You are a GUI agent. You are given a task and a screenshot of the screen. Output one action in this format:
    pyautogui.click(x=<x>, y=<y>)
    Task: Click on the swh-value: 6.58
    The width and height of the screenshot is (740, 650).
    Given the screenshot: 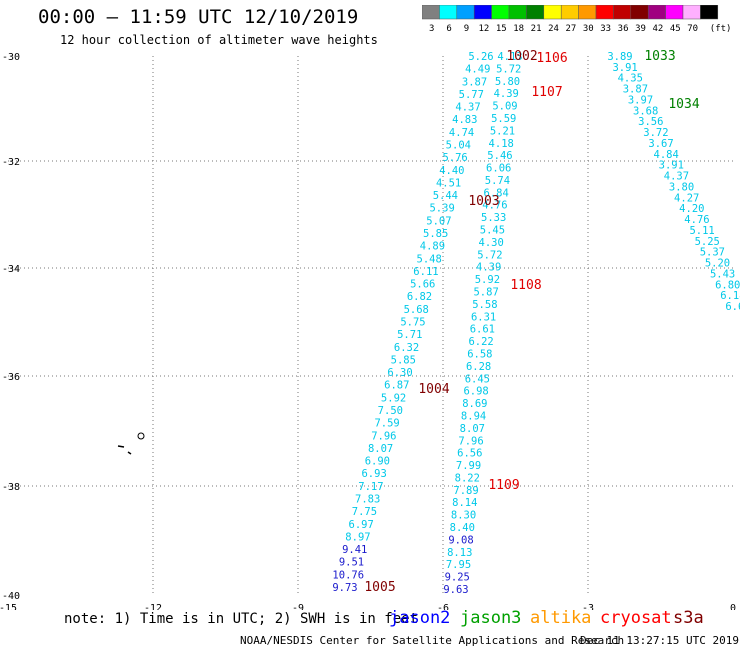 What is the action you would take?
    pyautogui.click(x=479, y=354)
    